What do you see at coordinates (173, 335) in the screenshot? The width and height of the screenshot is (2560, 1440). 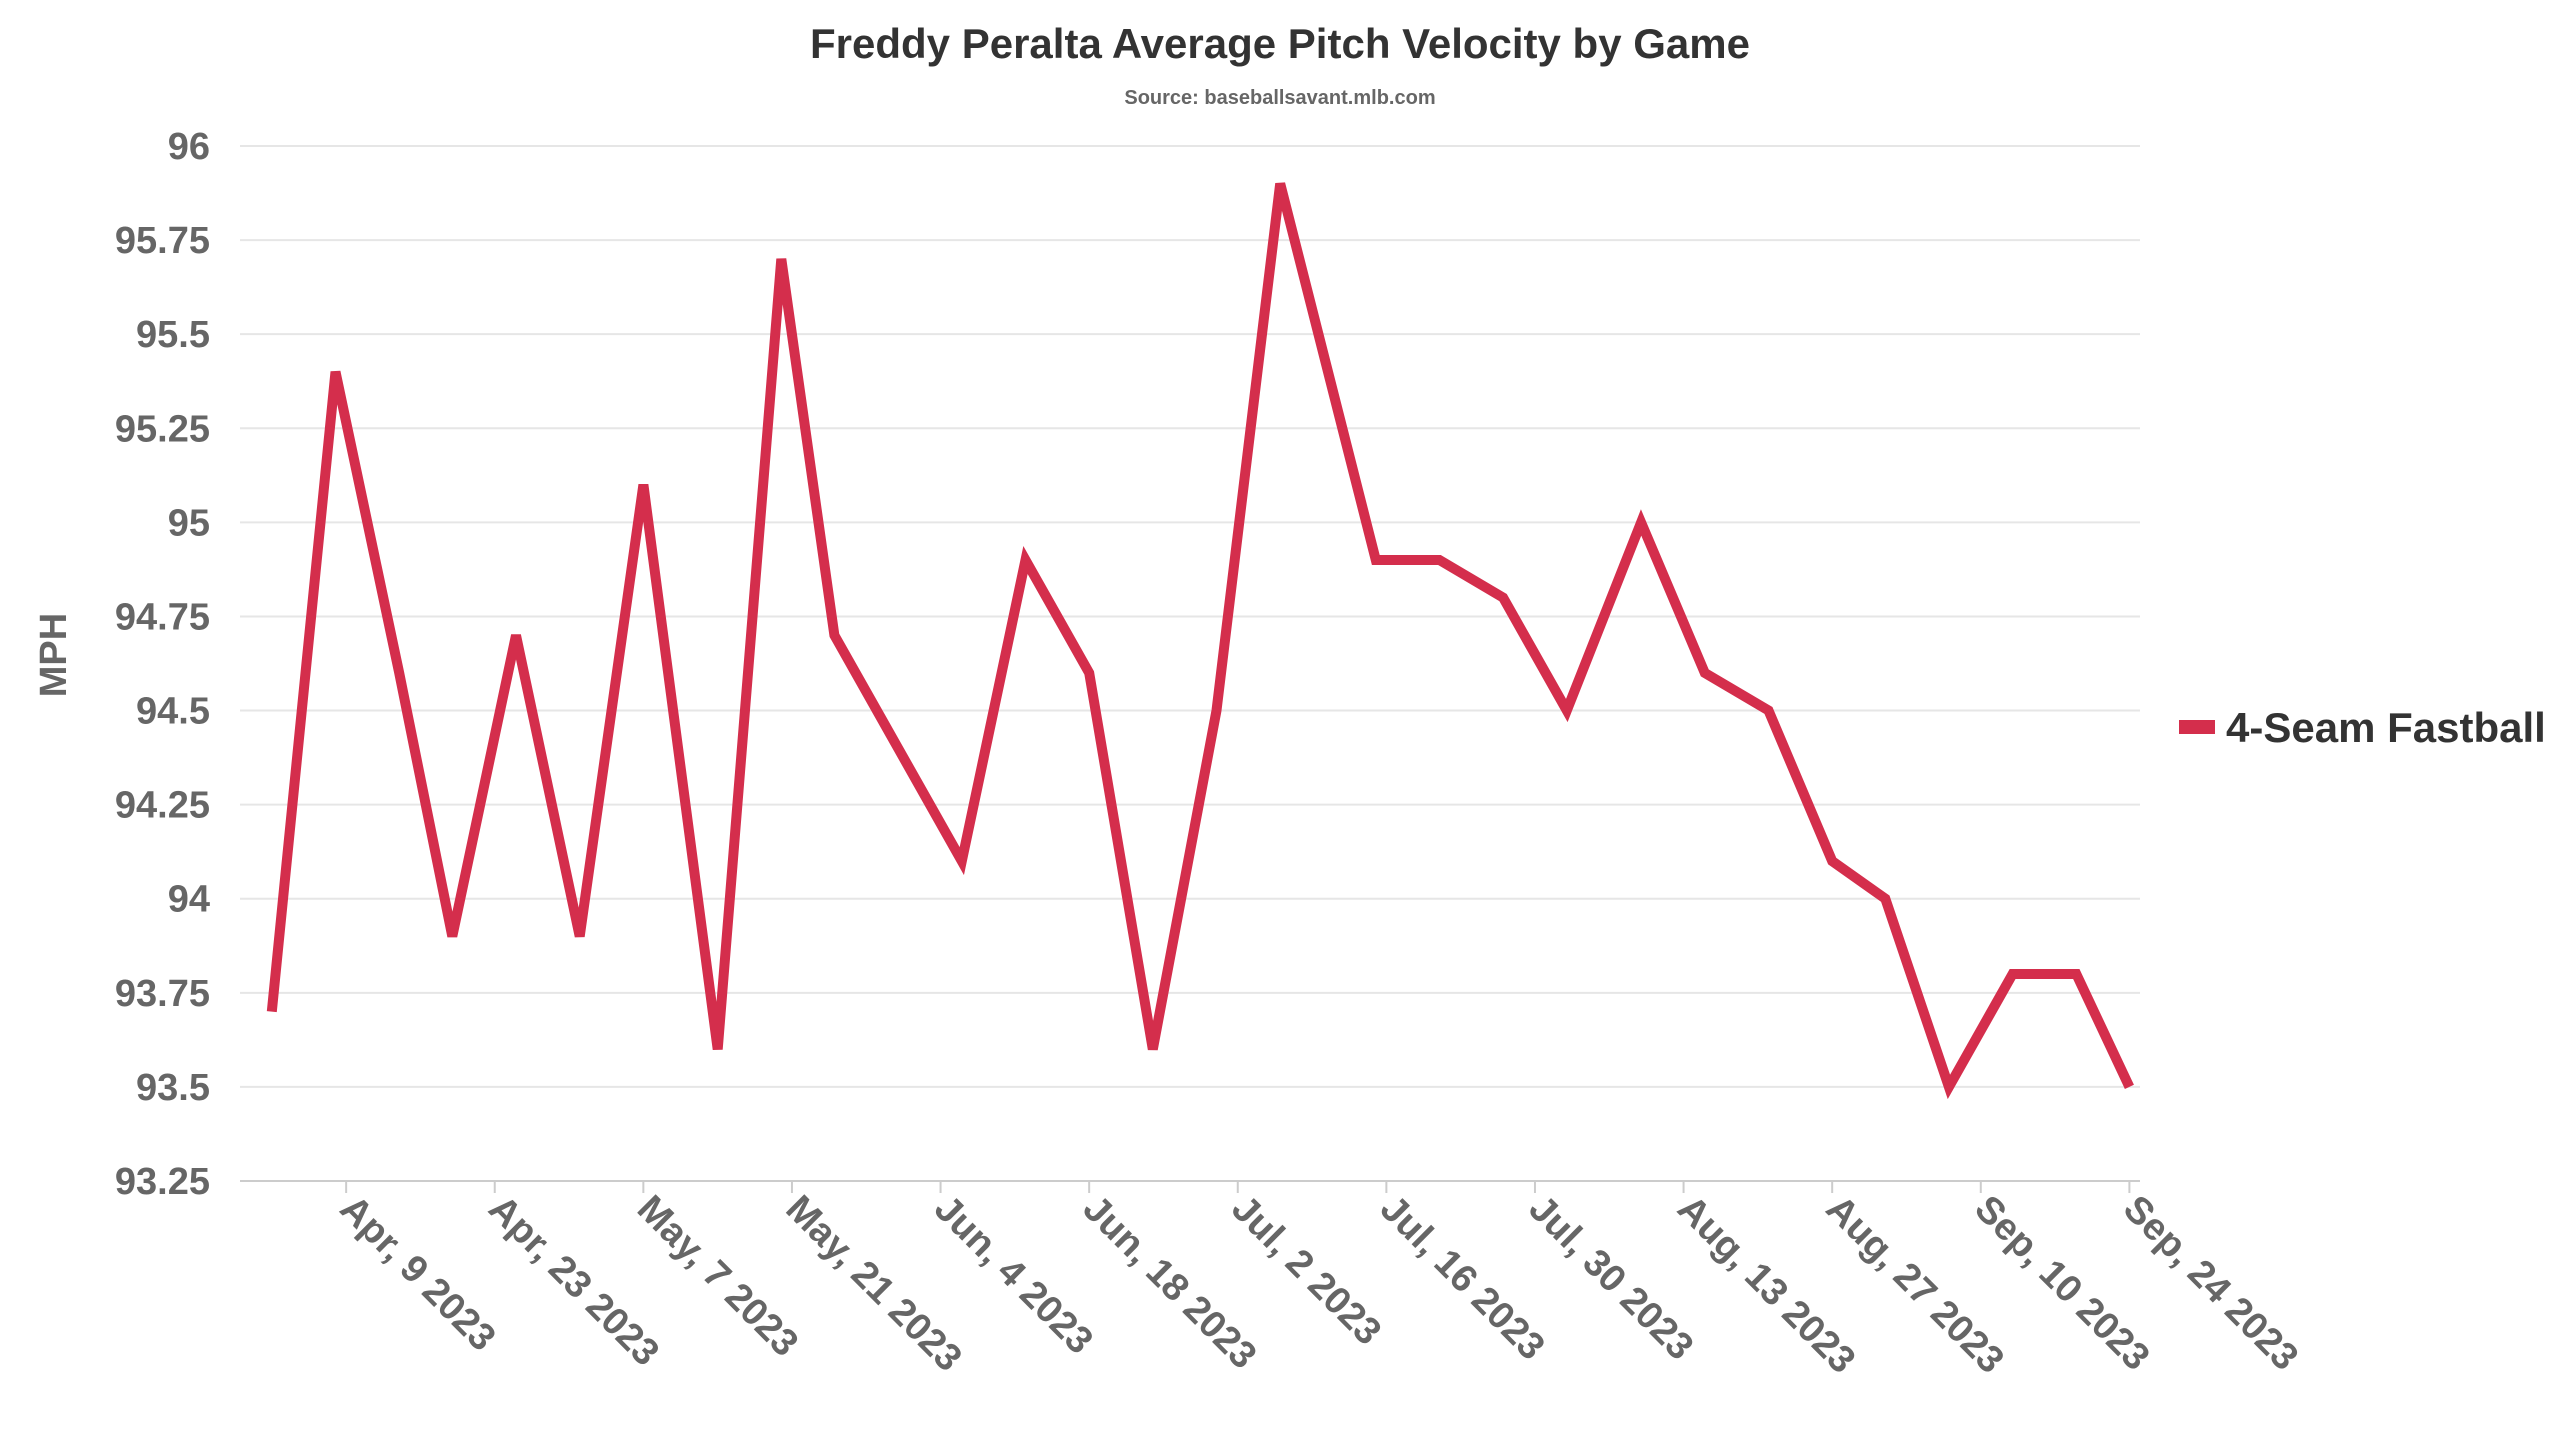 I see `y-tick-label: 95.5` at bounding box center [173, 335].